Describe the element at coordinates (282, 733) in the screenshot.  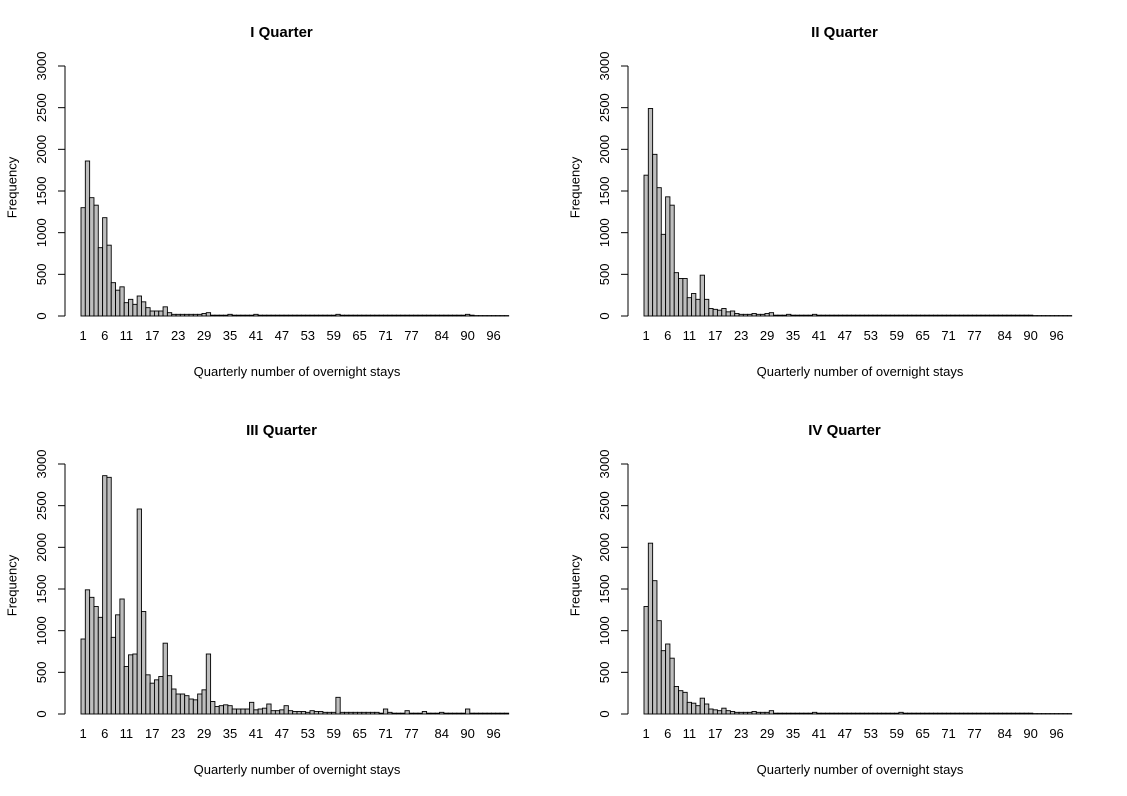
I see `x-tick-label: 47` at that location.